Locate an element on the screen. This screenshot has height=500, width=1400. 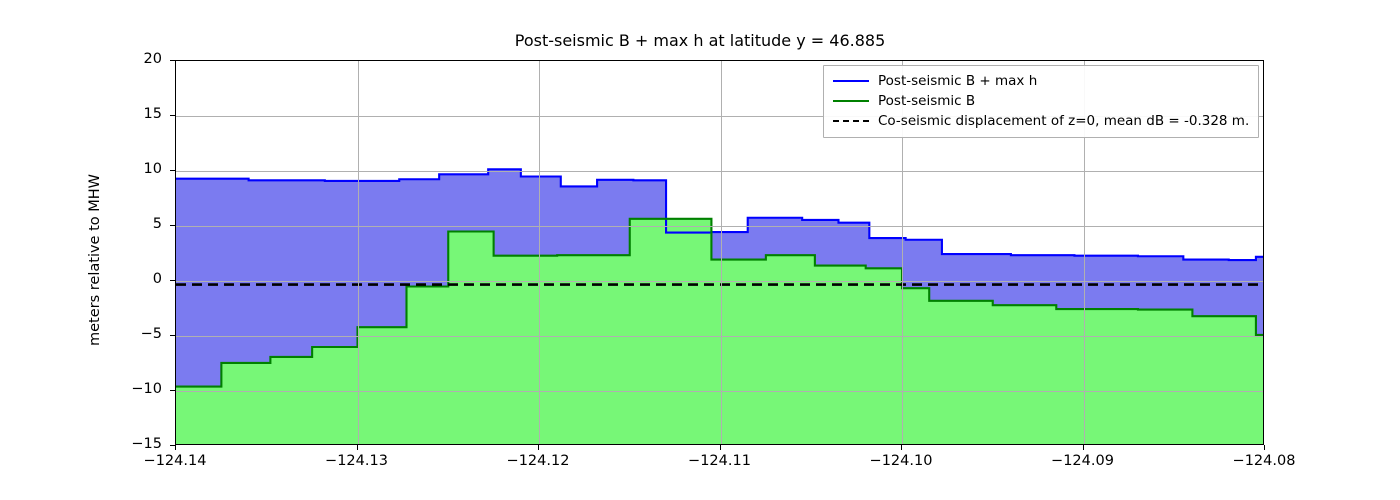
y-tick-label: −5 is located at coordinates (151, 334).